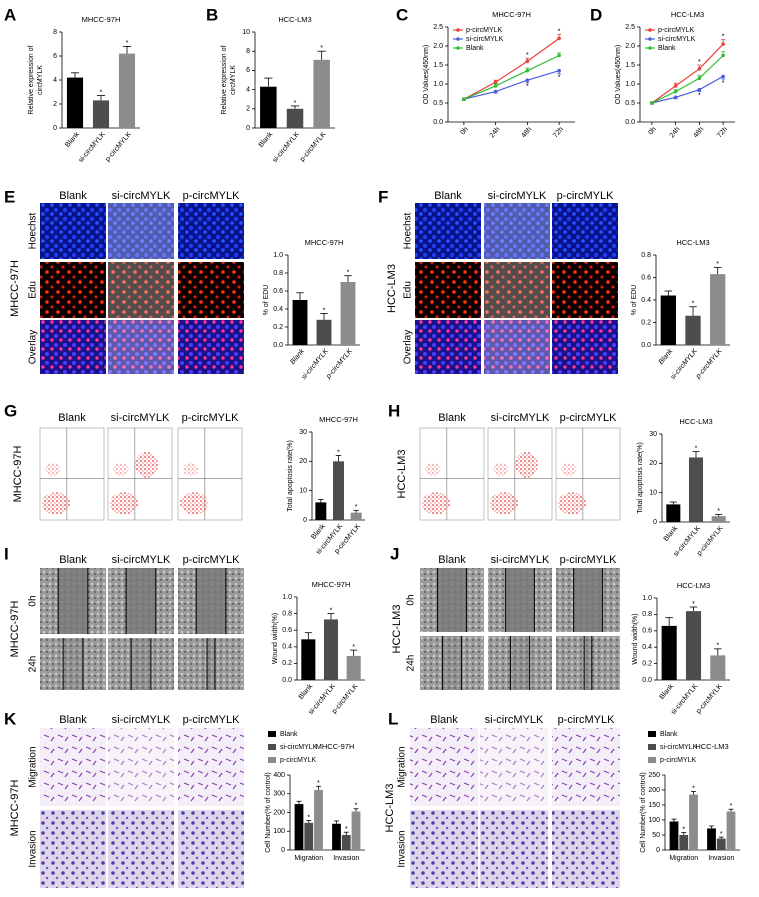 This screenshot has height=897, width=759. Describe the element at coordinates (558, 133) in the screenshot. I see `x-tick-label: 72h` at that location.